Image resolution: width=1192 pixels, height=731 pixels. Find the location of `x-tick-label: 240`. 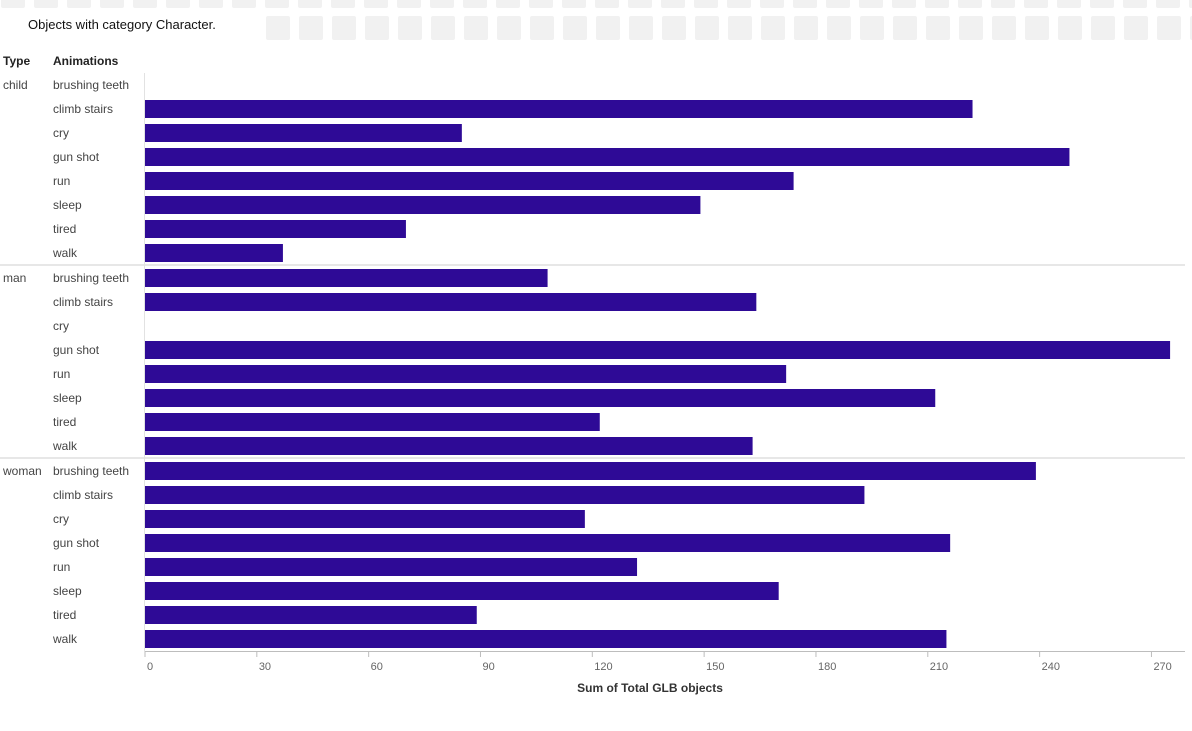

x-tick-label: 240 is located at coordinates (1051, 667).